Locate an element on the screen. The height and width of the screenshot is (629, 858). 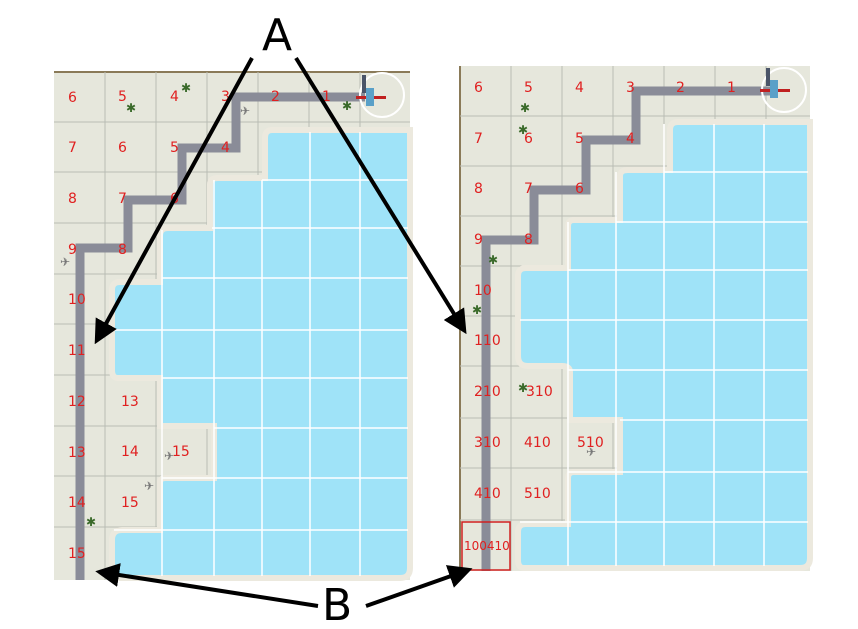
left-map-start-marker is located at coordinates (380, 95).